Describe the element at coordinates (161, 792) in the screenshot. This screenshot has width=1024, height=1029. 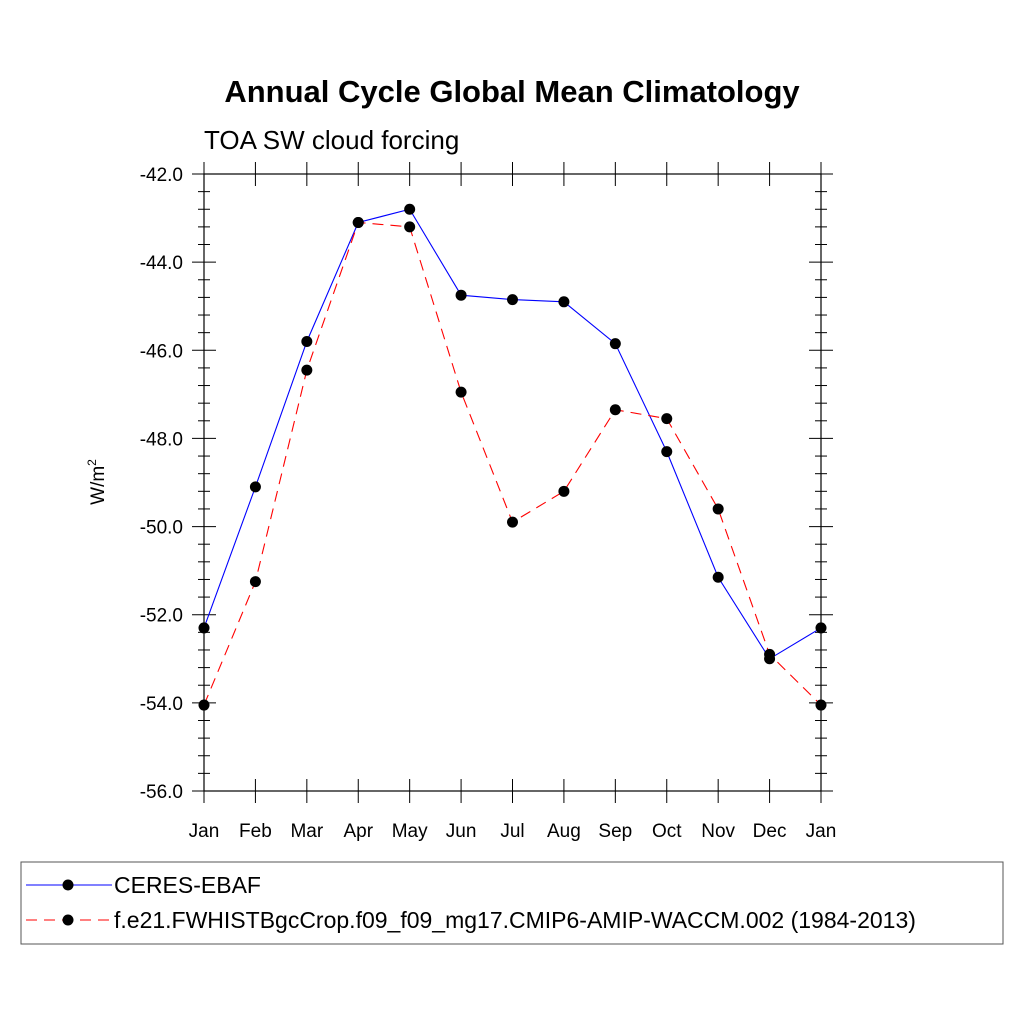
I see `y-tick-label: -56.0` at that location.